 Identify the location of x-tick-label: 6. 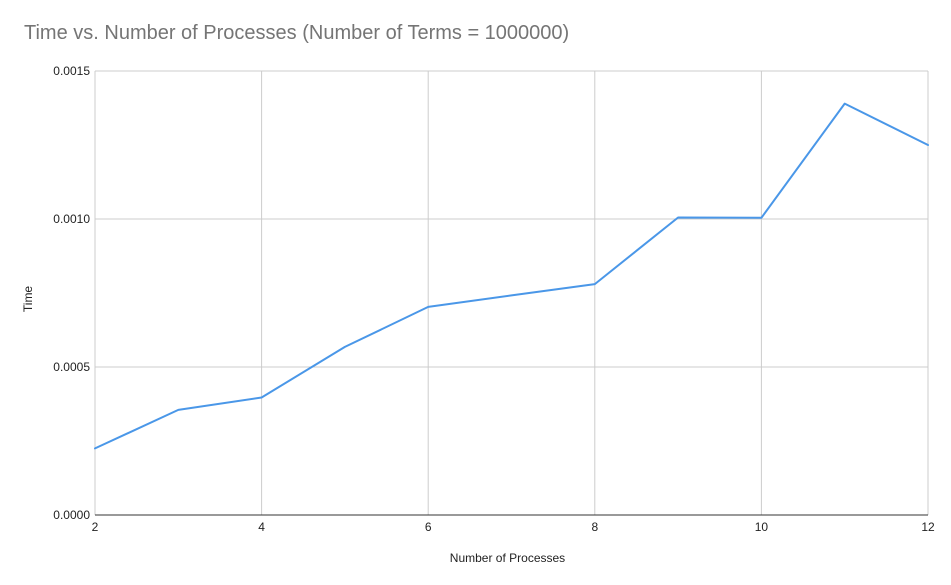
(428, 527).